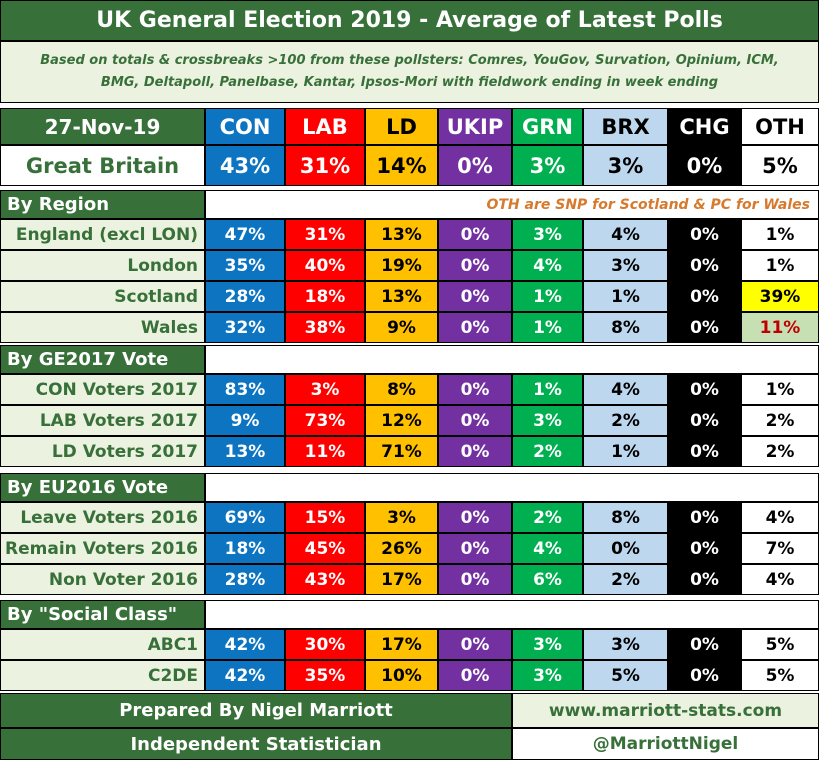 This screenshot has width=819, height=760. What do you see at coordinates (325, 126) in the screenshot?
I see `party-header-lab: LAB` at bounding box center [325, 126].